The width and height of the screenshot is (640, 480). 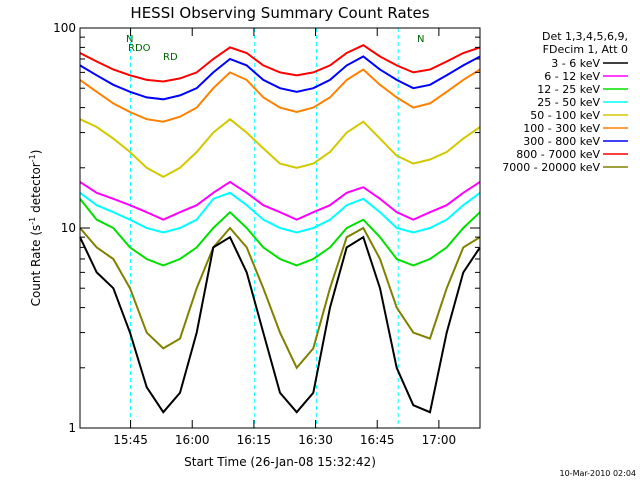 What do you see at coordinates (254, 440) in the screenshot?
I see `x-tick-label: 16:15` at bounding box center [254, 440].